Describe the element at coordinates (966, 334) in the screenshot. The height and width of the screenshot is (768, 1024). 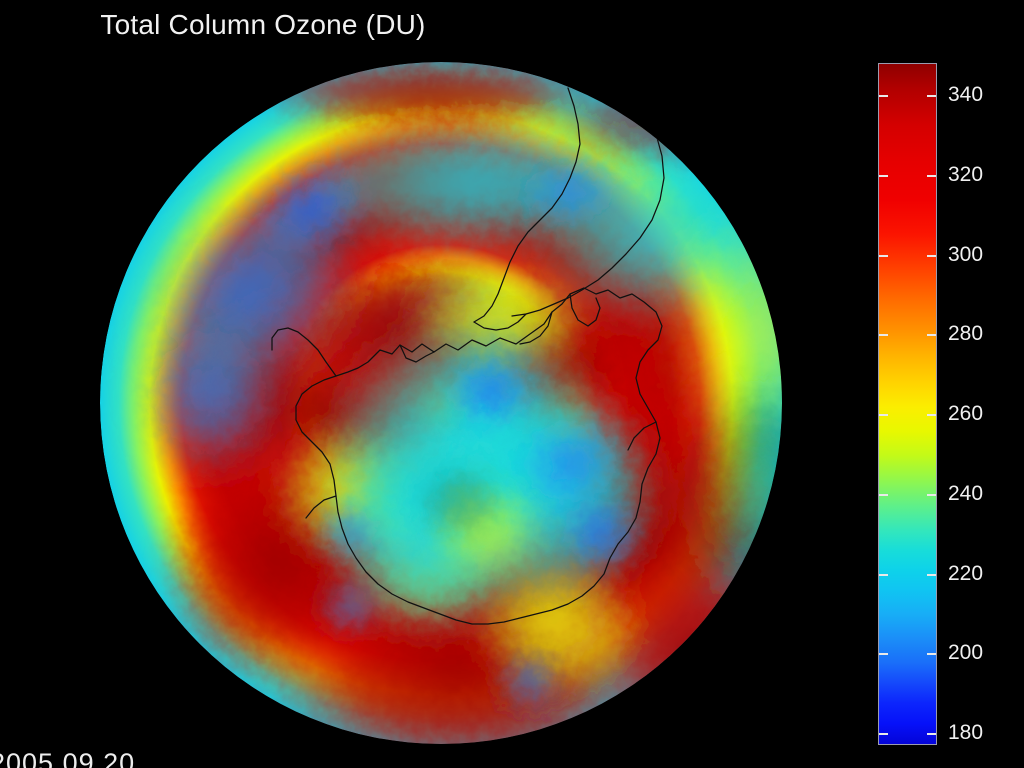
I see `colorbar-label-280: 280` at that location.